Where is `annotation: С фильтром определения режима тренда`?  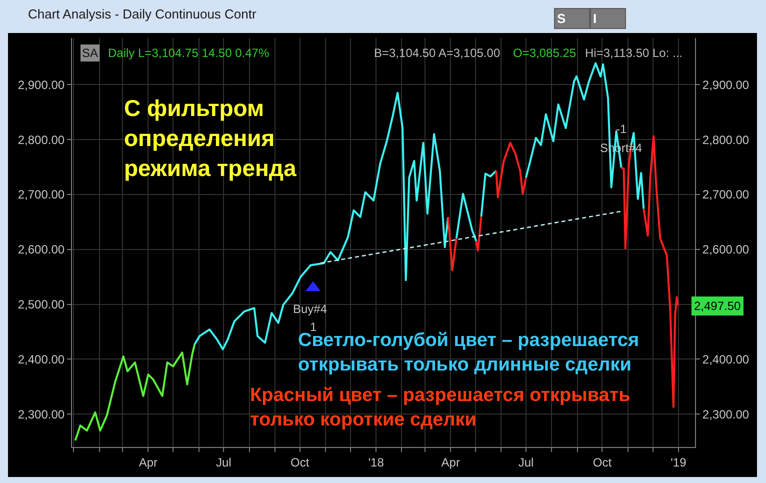
annotation: С фильтром определения режима тренда is located at coordinates (210, 138).